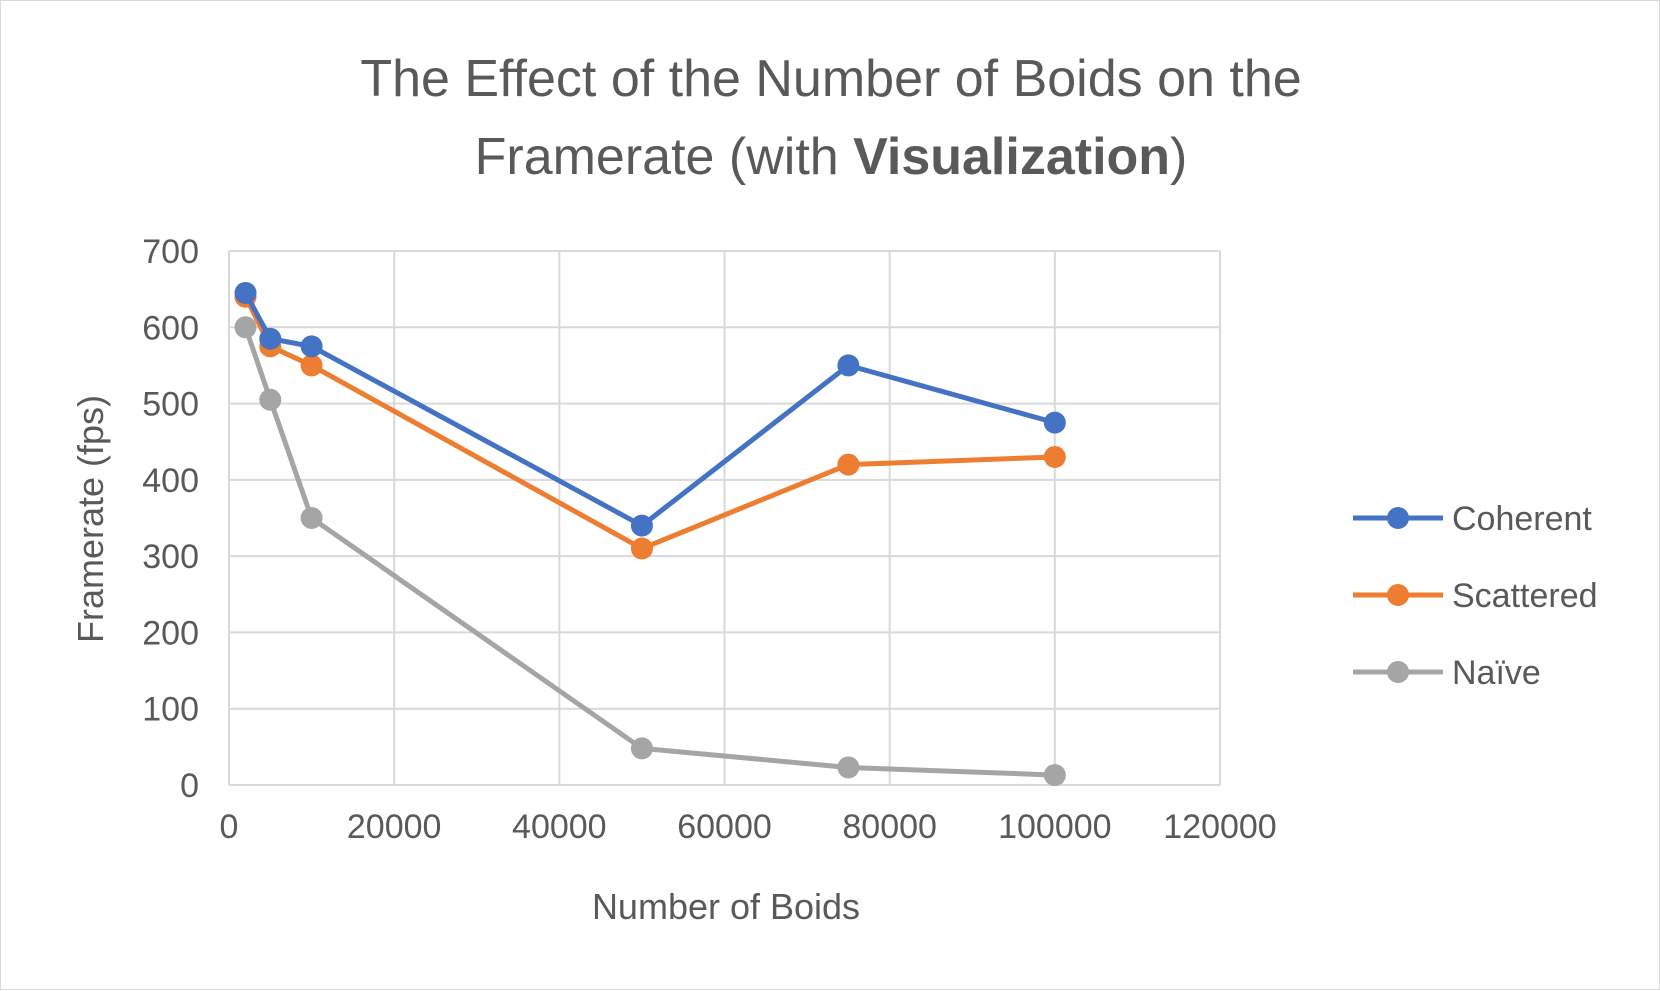 This screenshot has height=991, width=1660. What do you see at coordinates (664, 157) in the screenshot?
I see `chart-title-prefix: Framerate (with` at bounding box center [664, 157].